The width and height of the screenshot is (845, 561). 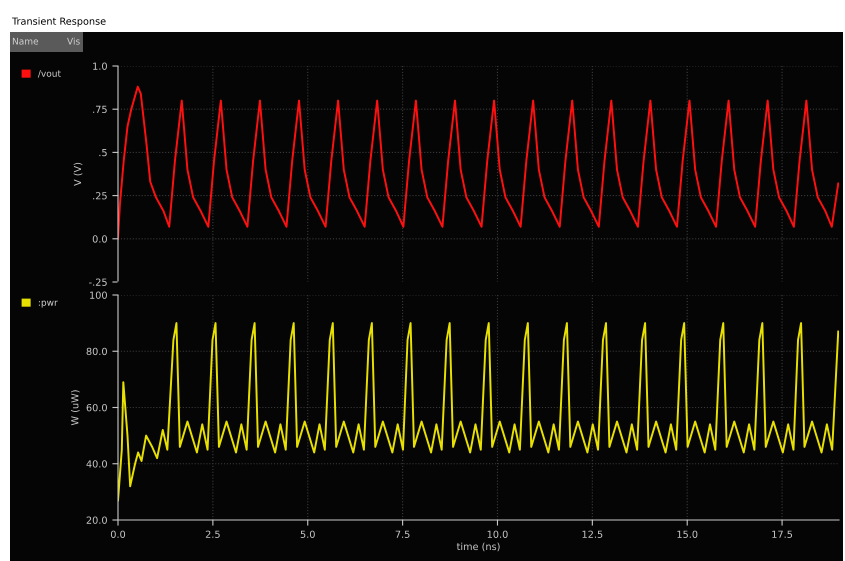 What do you see at coordinates (307, 534) in the screenshot?
I see `x-tick-label: 5.0` at bounding box center [307, 534].